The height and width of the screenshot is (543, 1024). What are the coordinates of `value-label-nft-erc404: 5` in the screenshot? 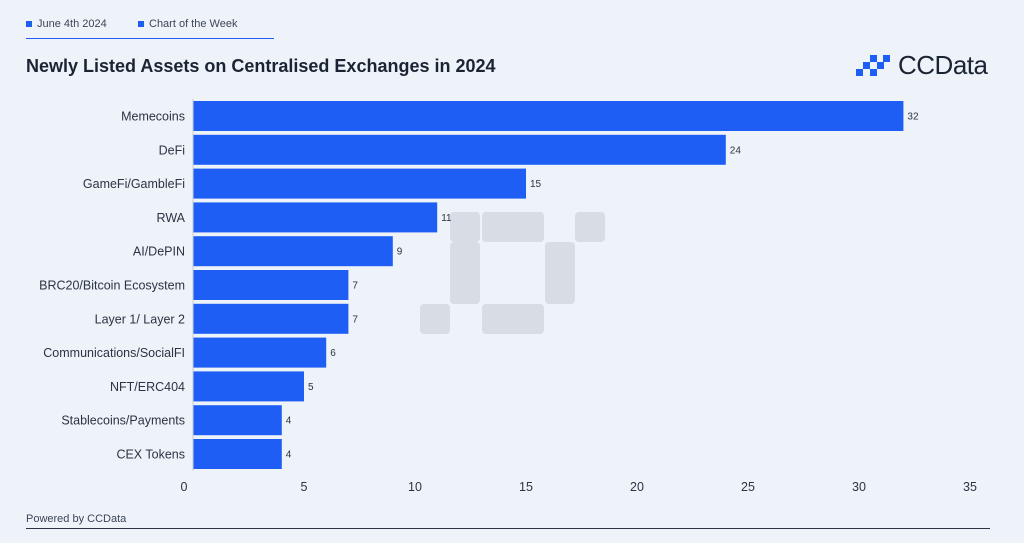 It's located at (311, 387).